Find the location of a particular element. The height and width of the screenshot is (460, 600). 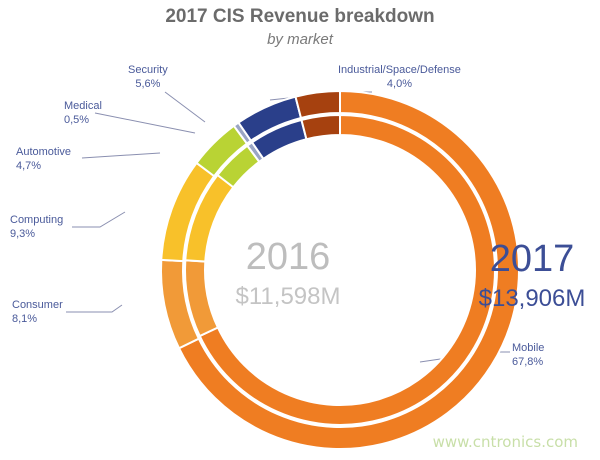

label-mobile: Mobile 67,8% is located at coordinates (528, 355).